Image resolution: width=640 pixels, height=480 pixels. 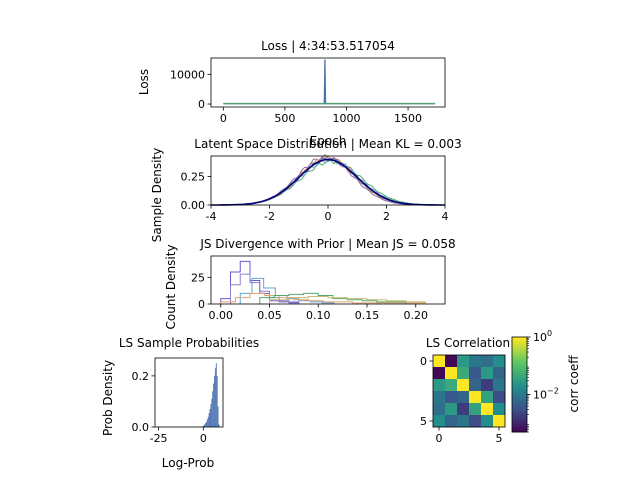 I want to click on js-xtick-label: 0.10, so click(x=318, y=315).